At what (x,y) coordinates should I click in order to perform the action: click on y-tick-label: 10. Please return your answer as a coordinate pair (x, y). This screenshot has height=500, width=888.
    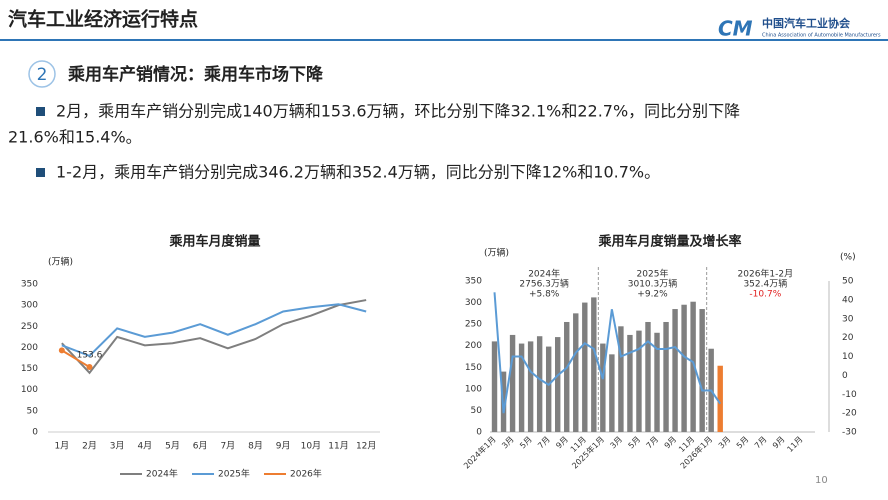
    Looking at the image, I should click on (848, 357).